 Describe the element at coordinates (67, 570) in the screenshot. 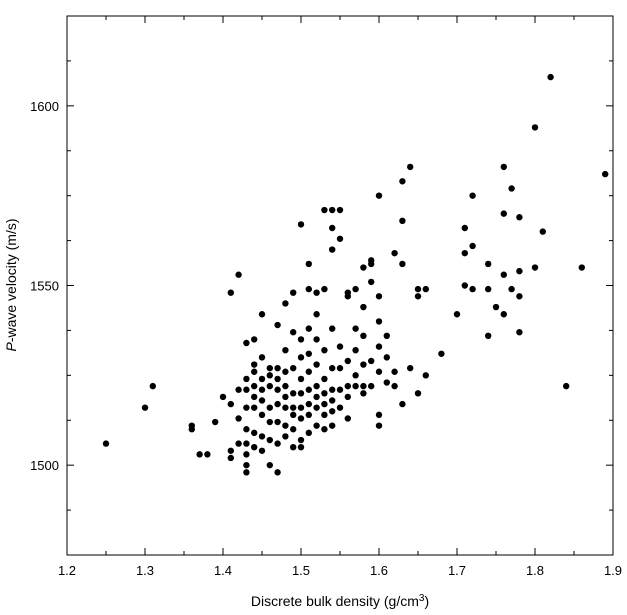

I see `x-tick-label: 1.2` at that location.